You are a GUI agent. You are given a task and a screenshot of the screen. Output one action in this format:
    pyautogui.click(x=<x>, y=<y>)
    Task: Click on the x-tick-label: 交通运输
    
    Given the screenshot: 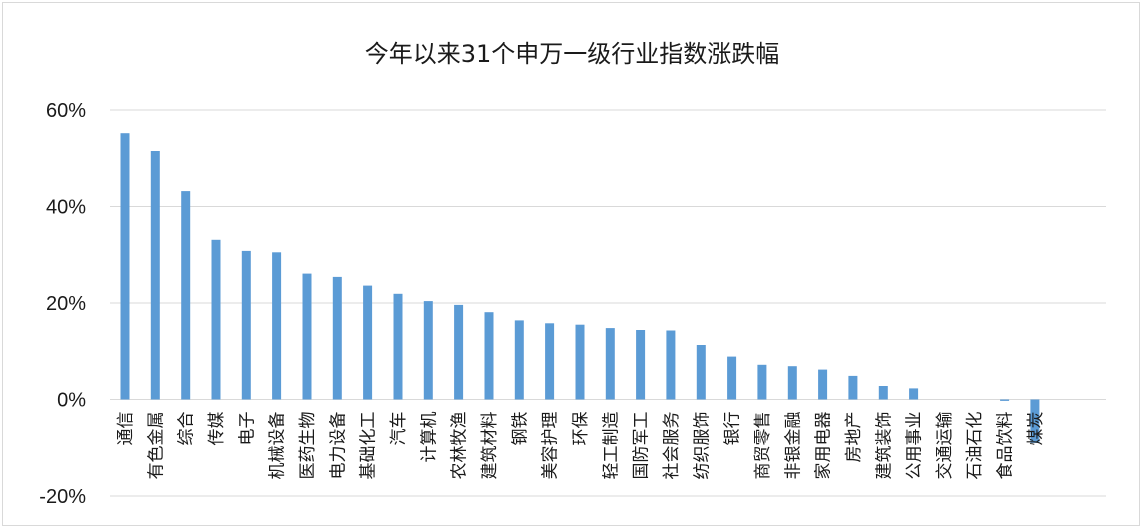 What is the action you would take?
    pyautogui.click(x=945, y=446)
    